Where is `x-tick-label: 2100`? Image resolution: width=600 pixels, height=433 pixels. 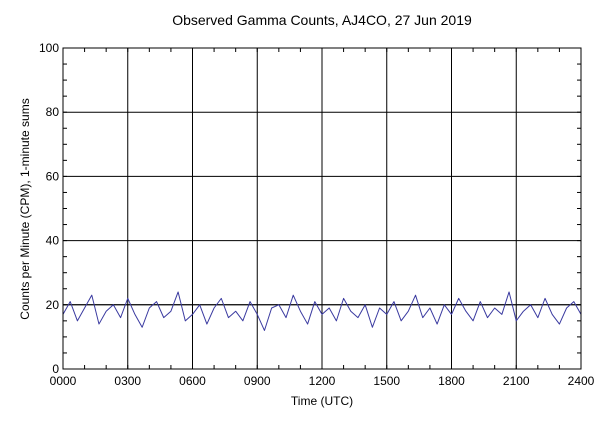
x-tick-label: 2100 is located at coordinates (516, 381).